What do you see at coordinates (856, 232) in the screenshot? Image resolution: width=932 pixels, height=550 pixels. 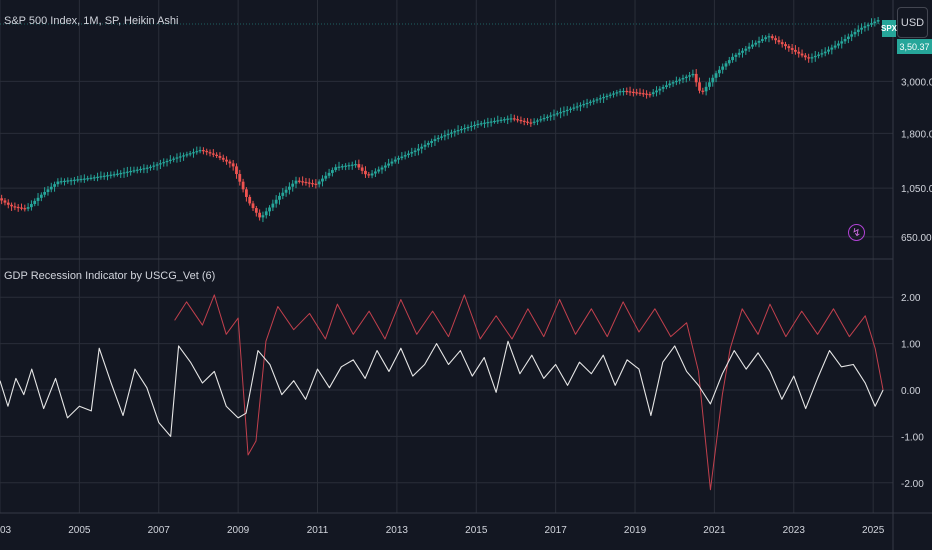 I see `lightning-bolt-icon: ↯` at bounding box center [856, 232].